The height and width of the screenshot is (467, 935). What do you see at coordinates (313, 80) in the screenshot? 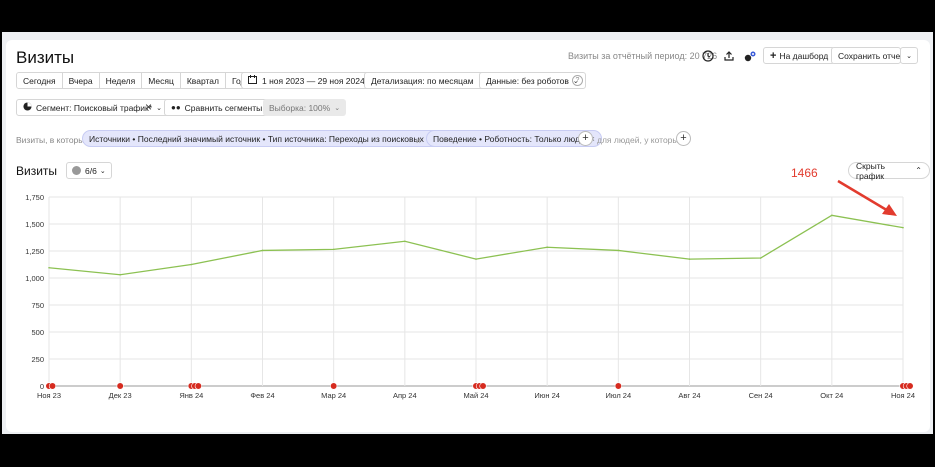
I see `date-range-label: 1 ноя 2023 — 29 ноя 2024` at bounding box center [313, 80].